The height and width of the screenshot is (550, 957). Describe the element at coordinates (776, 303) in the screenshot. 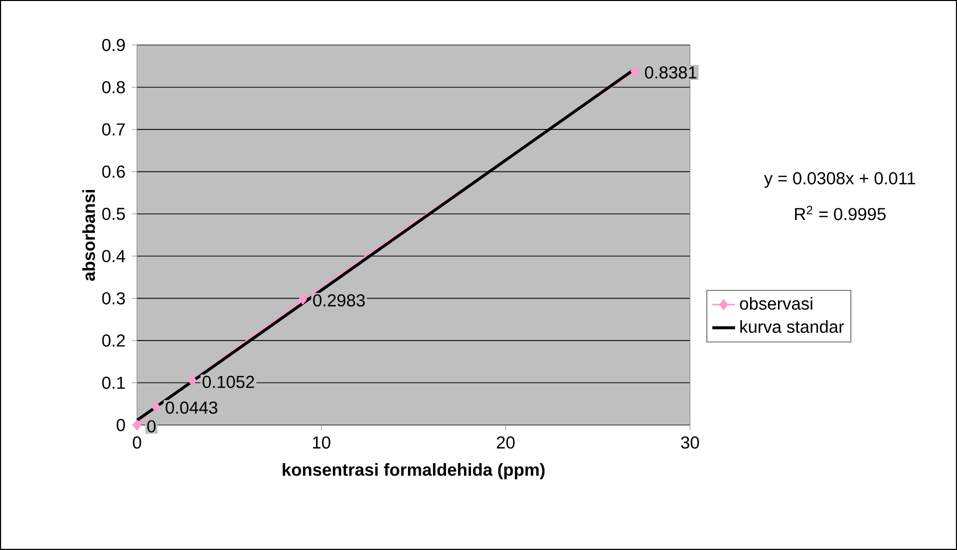

I see `legend-label: observasi` at that location.